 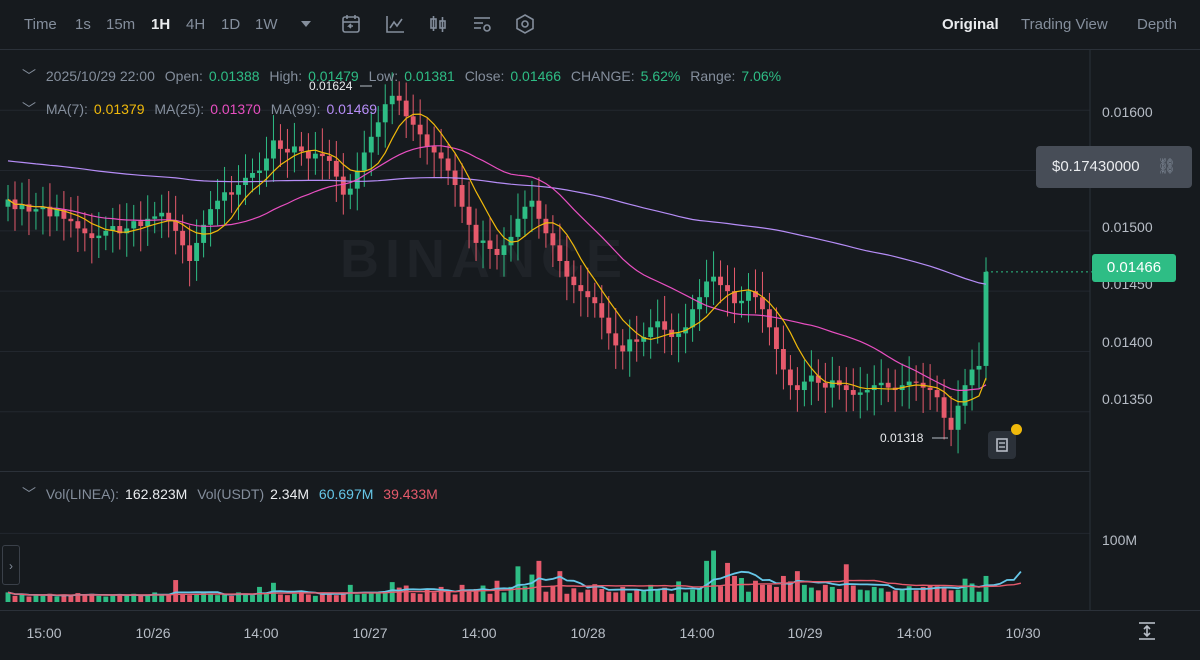 I want to click on collapse-icon: ﹀, so click(x=29, y=76).